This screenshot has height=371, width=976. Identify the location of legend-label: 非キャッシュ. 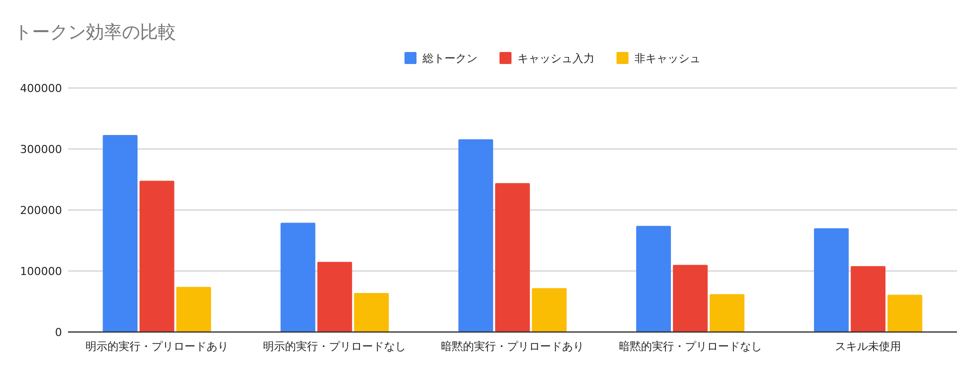
(667, 58).